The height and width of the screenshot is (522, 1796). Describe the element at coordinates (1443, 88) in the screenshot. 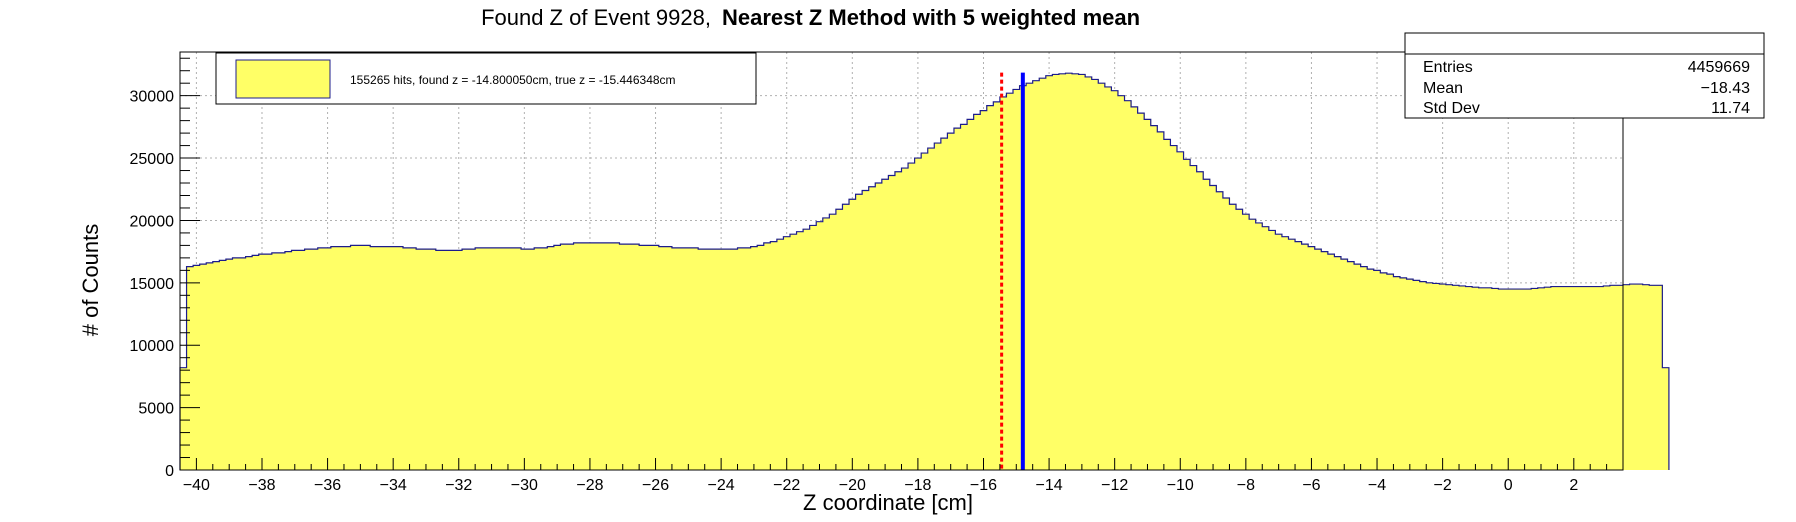

I see `stats-mean-label: Mean` at that location.